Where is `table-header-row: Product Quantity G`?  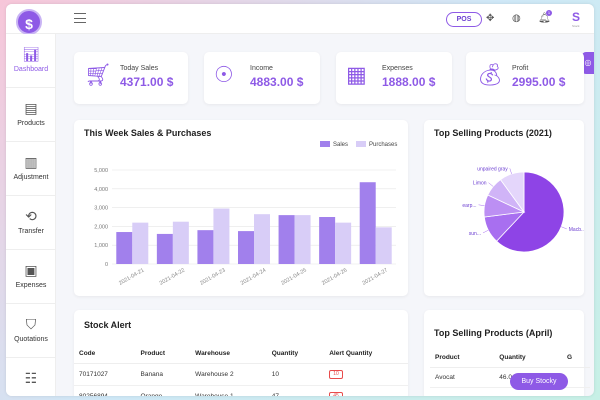
table-header-row: Product Quantity G is located at coordinates (510, 358).